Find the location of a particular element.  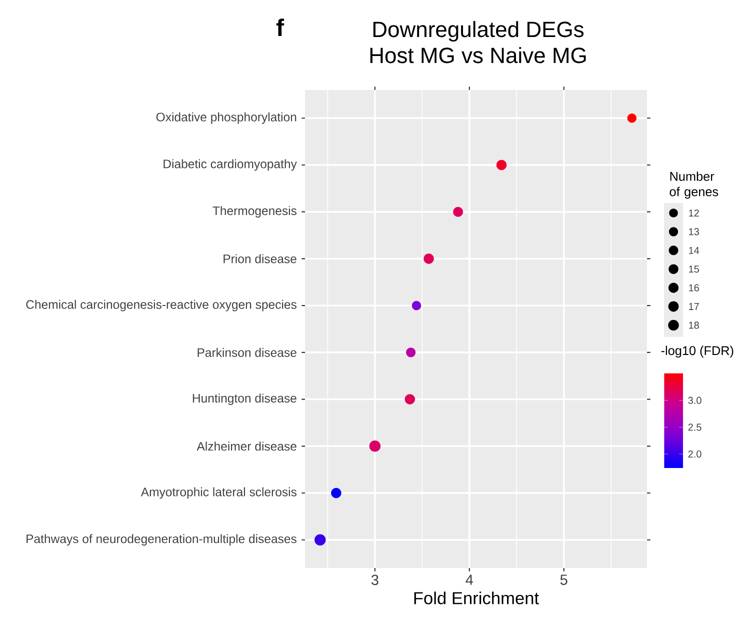

x-axis-title: Fold Enrichment is located at coordinates (476, 598).